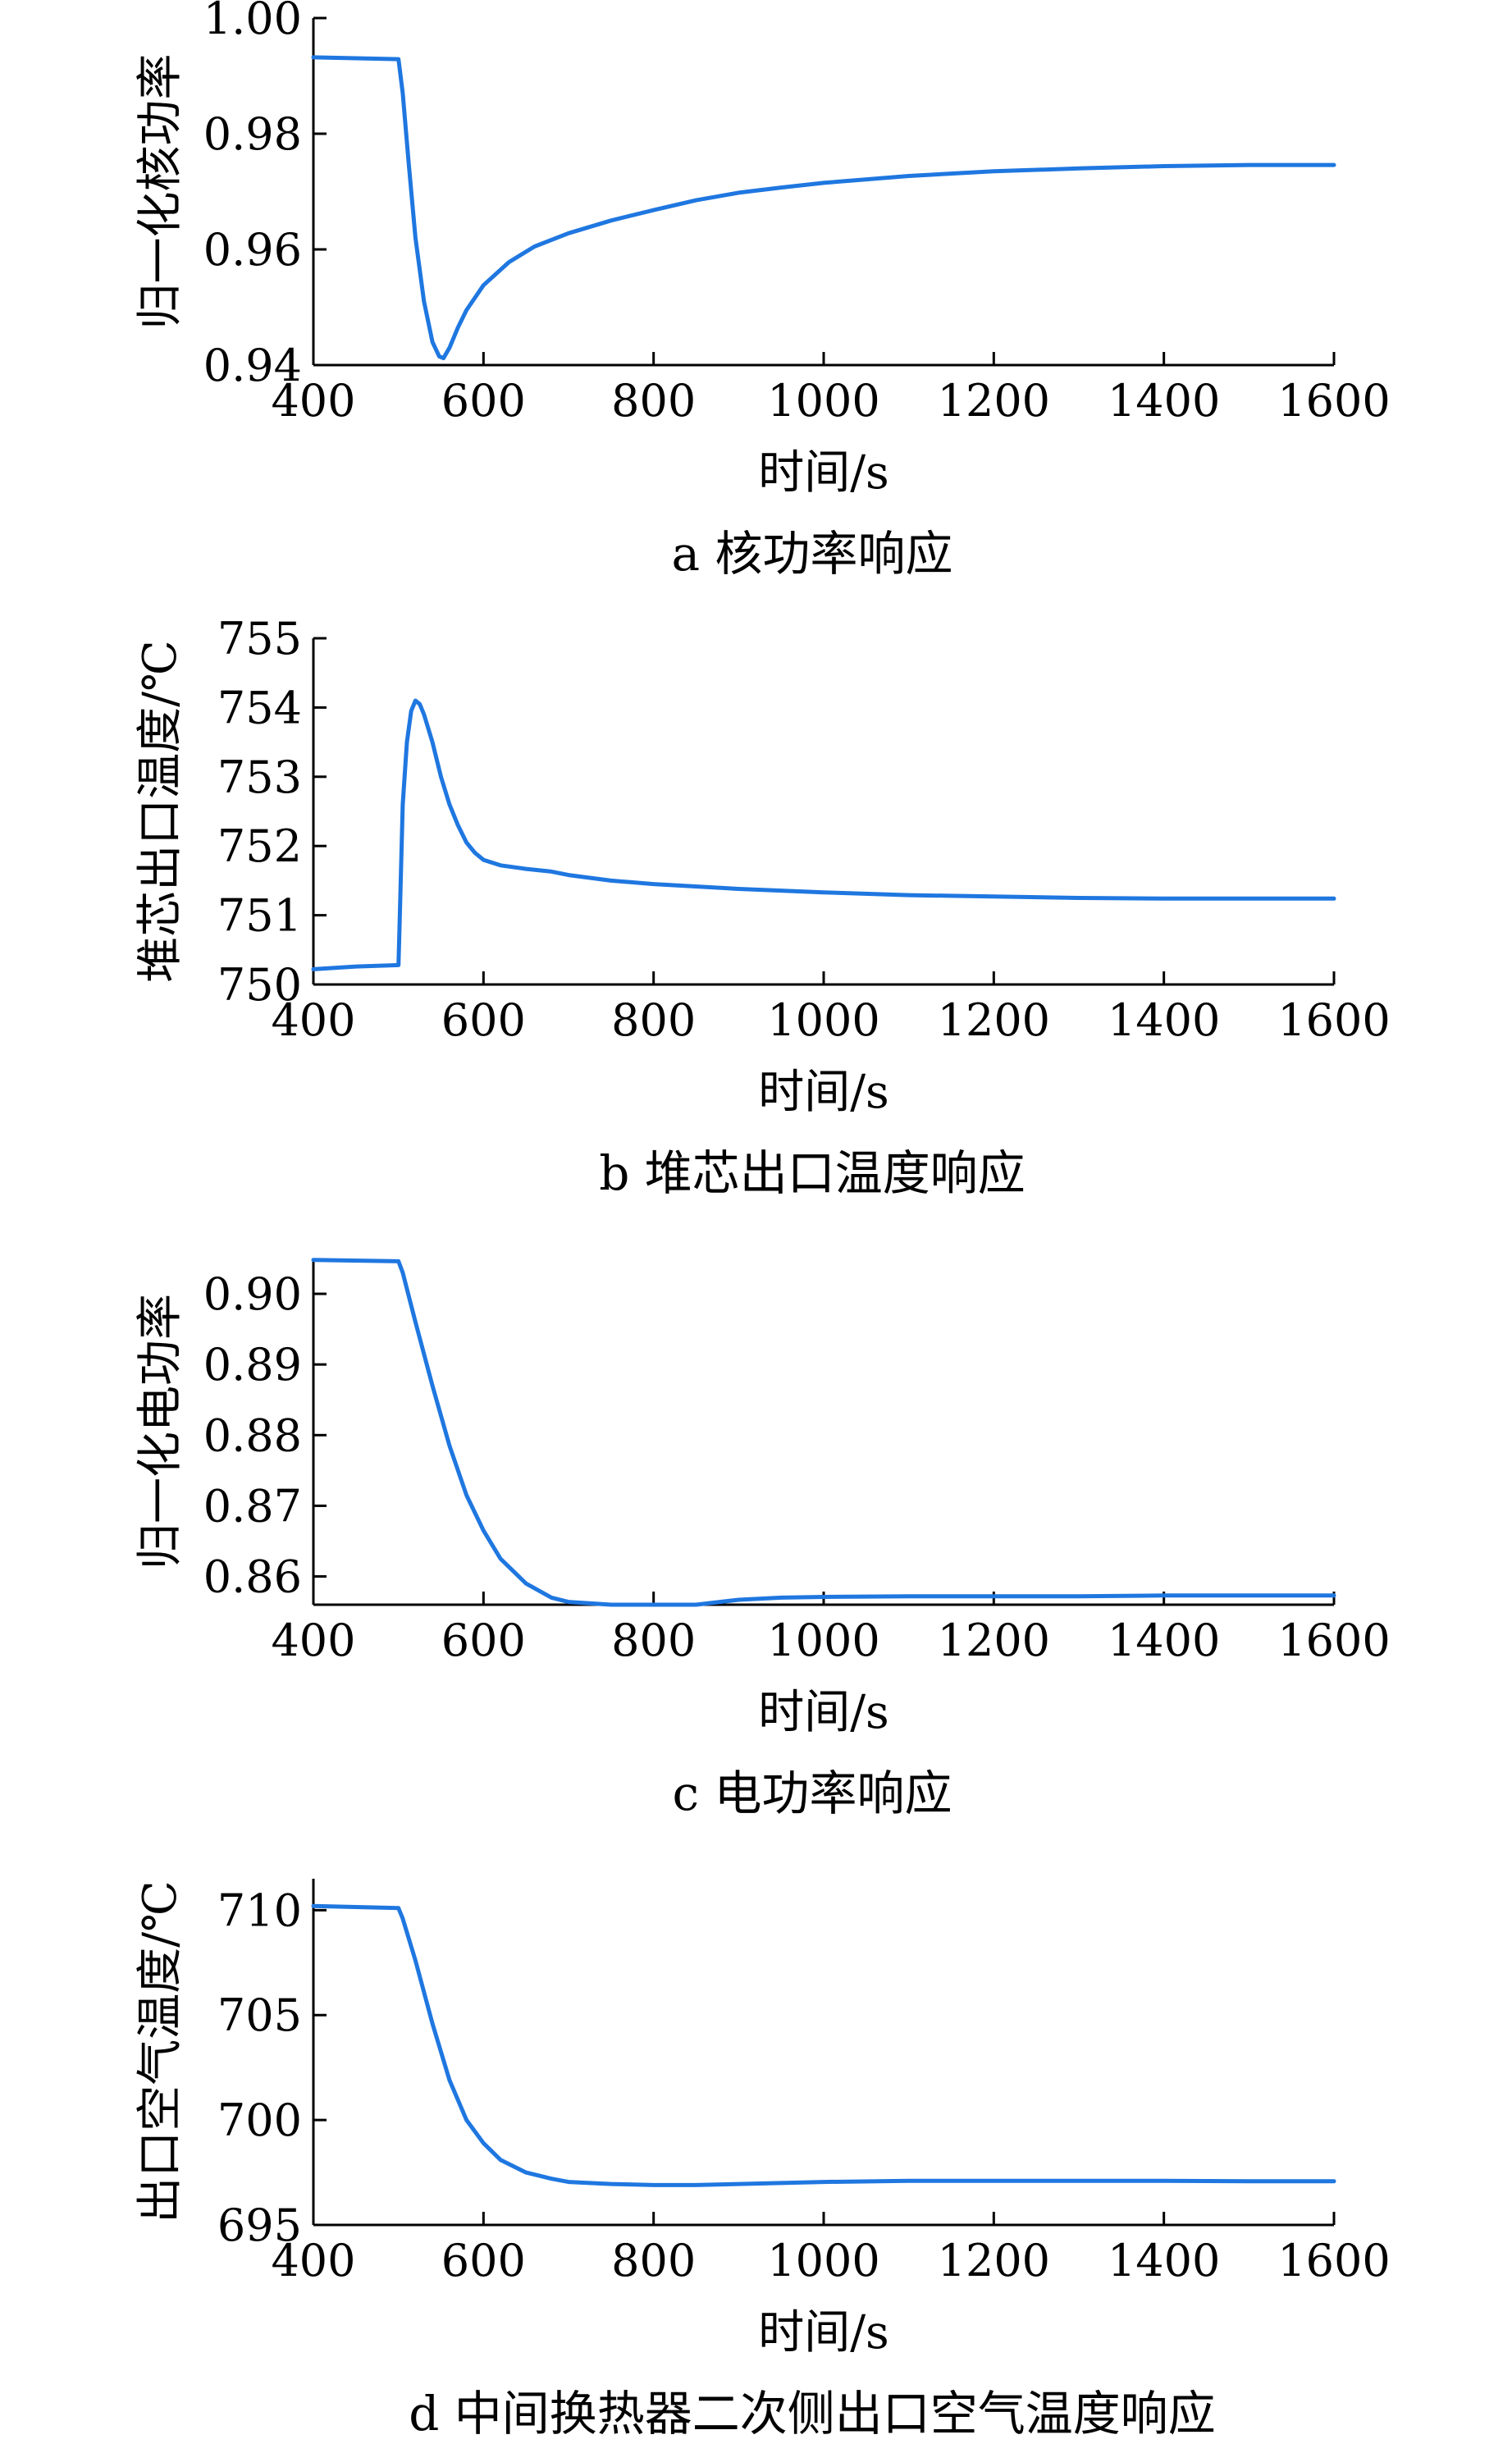 The image size is (1512, 2453). I want to click on y-tick-label: 0.88, so click(253, 1435).